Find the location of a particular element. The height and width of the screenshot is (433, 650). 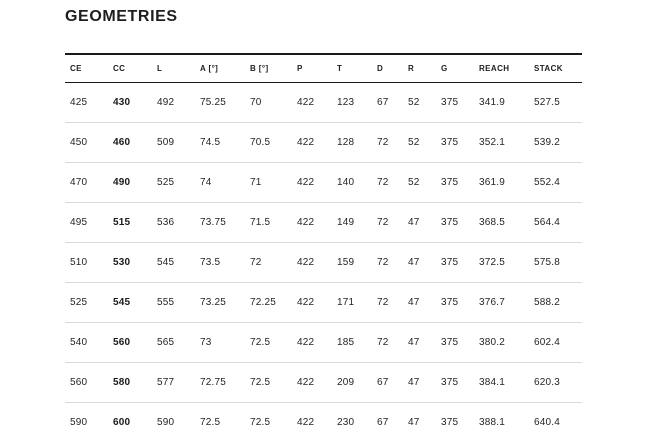

table-cell: 540 is located at coordinates (86, 342).